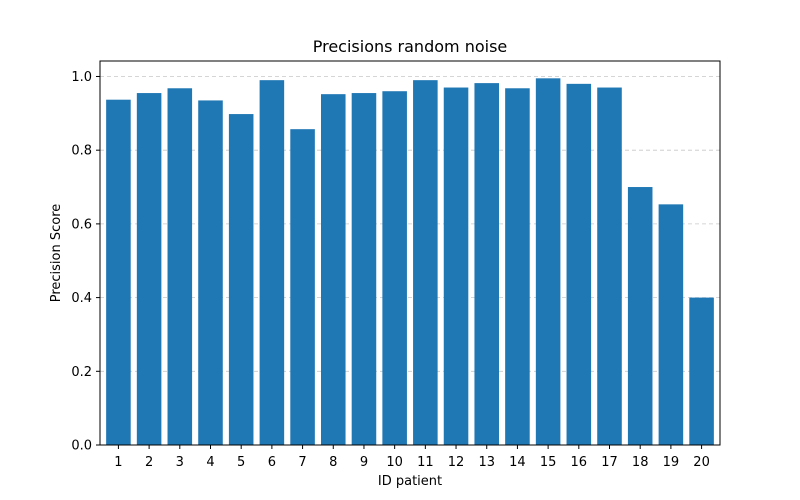 Image resolution: width=800 pixels, height=500 pixels. Describe the element at coordinates (671, 462) in the screenshot. I see `x-tick-label: 19` at that location.